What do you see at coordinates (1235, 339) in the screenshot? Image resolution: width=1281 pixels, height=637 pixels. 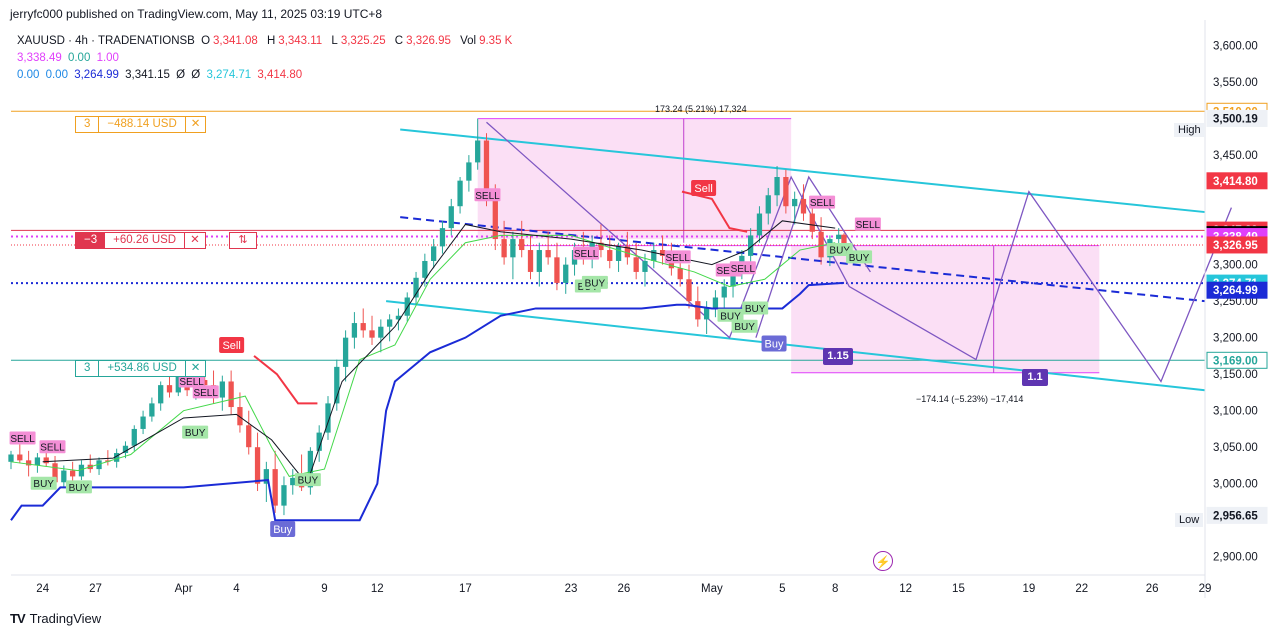 I see `y-tick-label: 3,200.00` at bounding box center [1235, 339].